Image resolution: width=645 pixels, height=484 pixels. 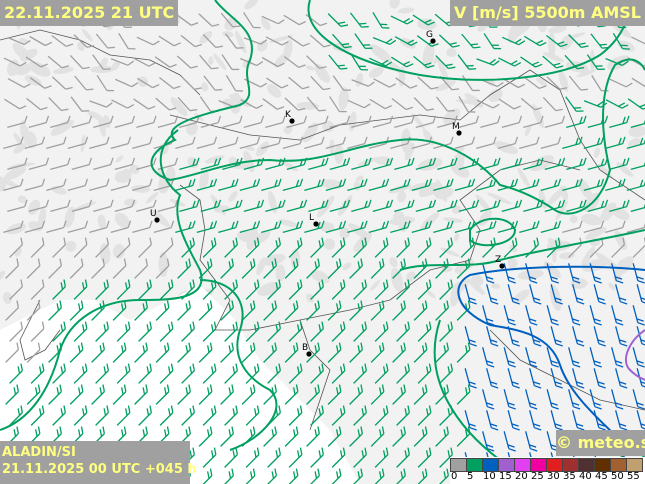 What do you see at coordinates (569, 476) in the screenshot?
I see `legend-tick: 35` at bounding box center [569, 476].